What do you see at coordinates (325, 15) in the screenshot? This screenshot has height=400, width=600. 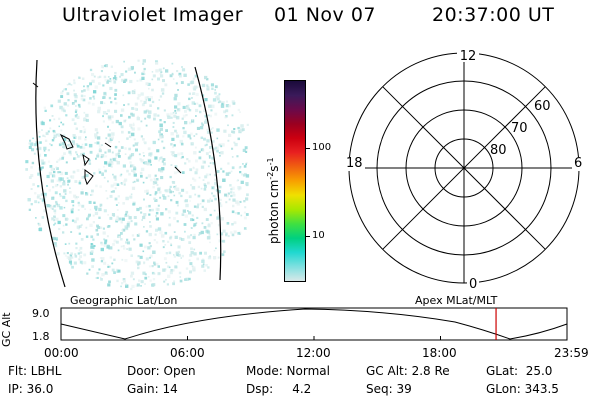 I see `date-label: 01 Nov 07` at bounding box center [325, 15].